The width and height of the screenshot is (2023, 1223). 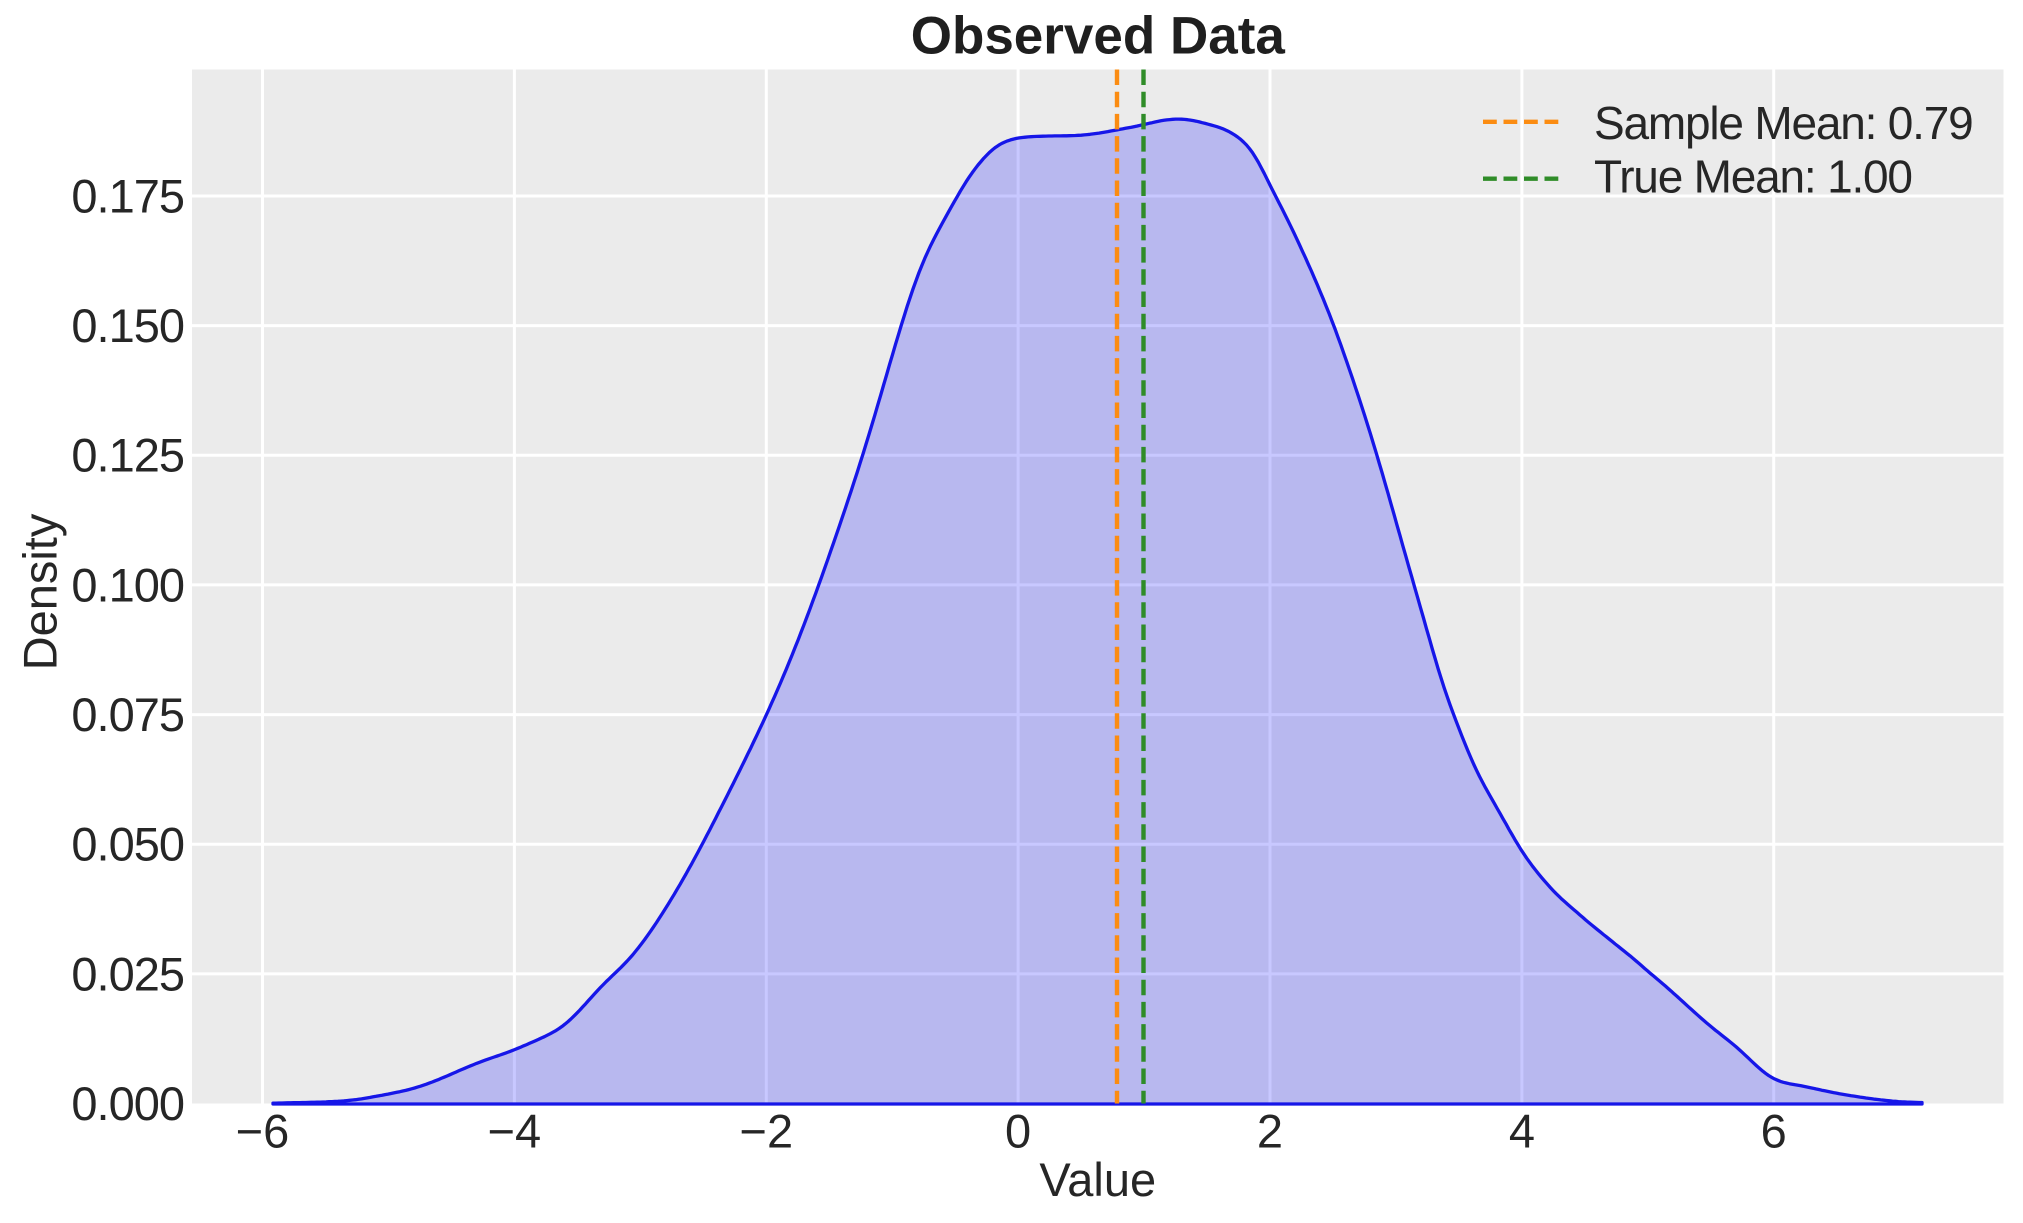 I want to click on svg-text: 0.125, so click(x=127, y=455).